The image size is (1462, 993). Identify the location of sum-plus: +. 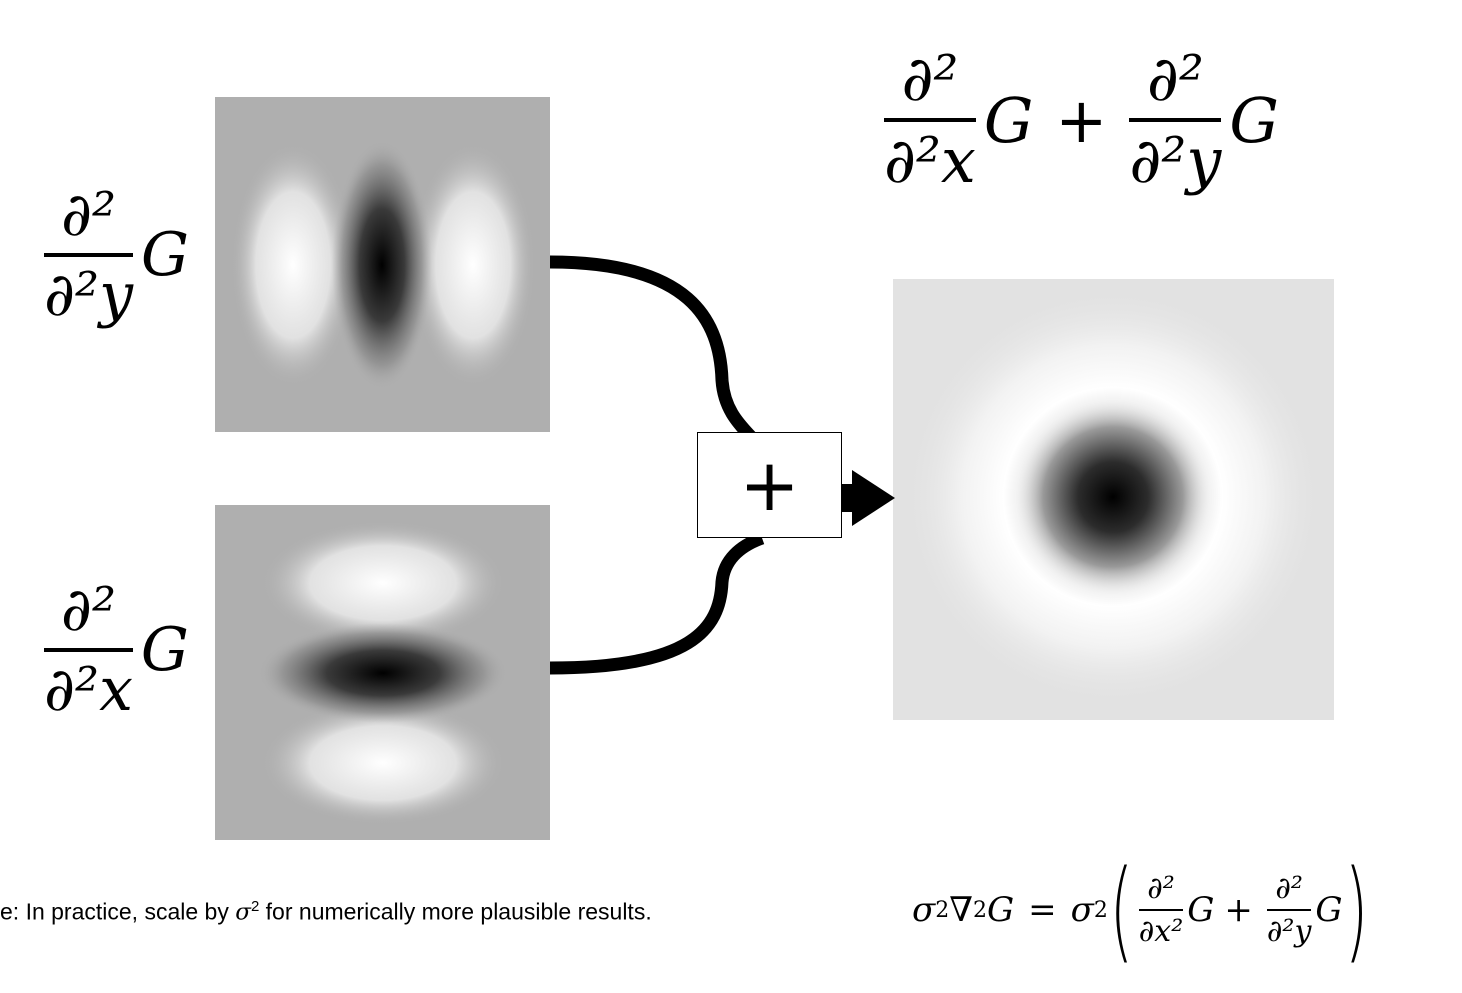
(1081, 120).